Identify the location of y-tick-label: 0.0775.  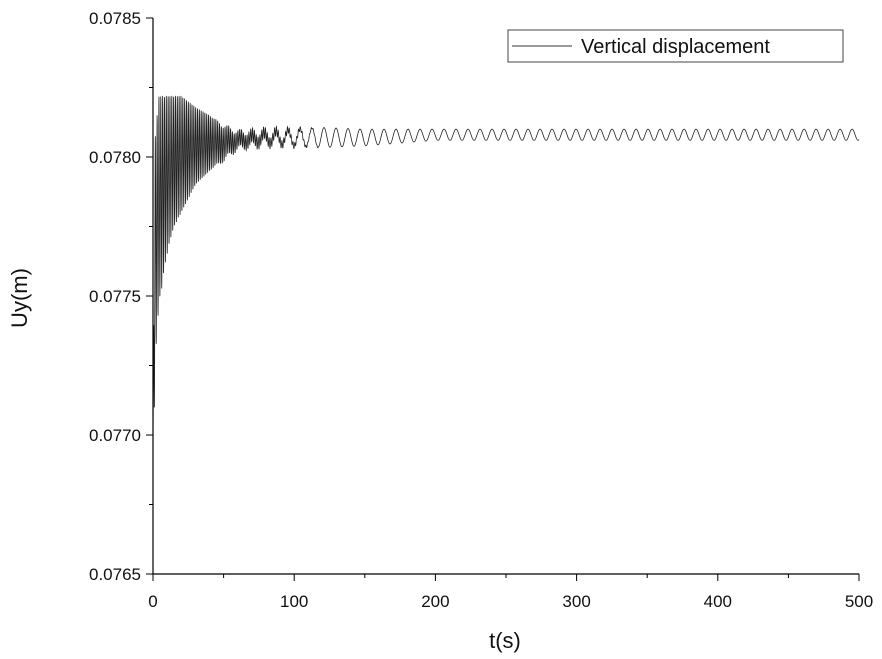
(115, 296).